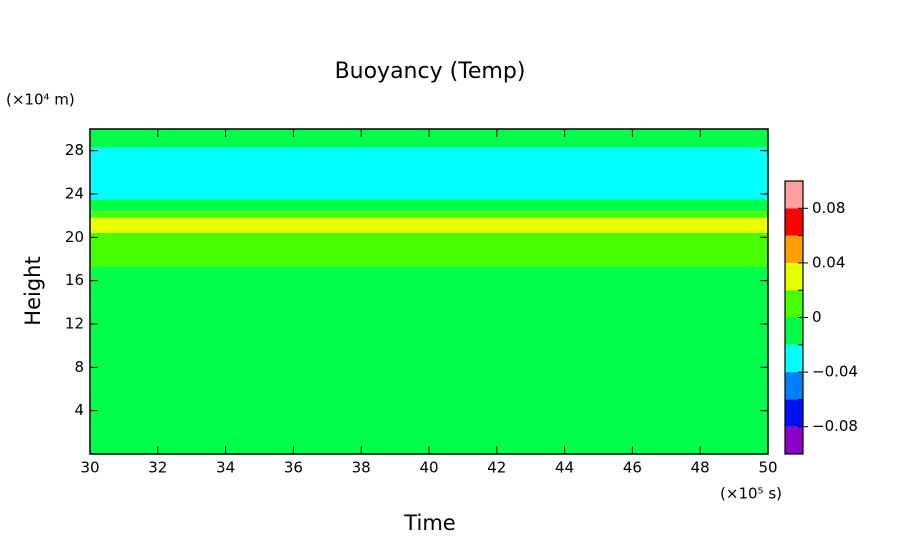 This screenshot has width=904, height=544. What do you see at coordinates (428, 468) in the screenshot?
I see `x-tick-label: 40` at bounding box center [428, 468].